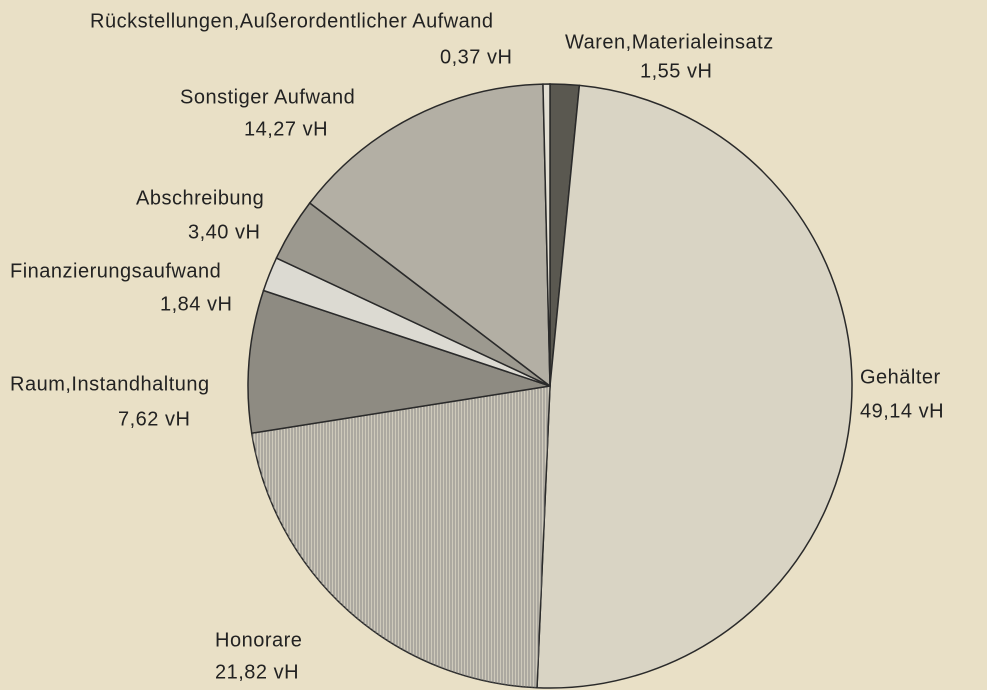 The width and height of the screenshot is (987, 690). What do you see at coordinates (286, 129) in the screenshot?
I see `value-label: 14,27 vH` at bounding box center [286, 129].